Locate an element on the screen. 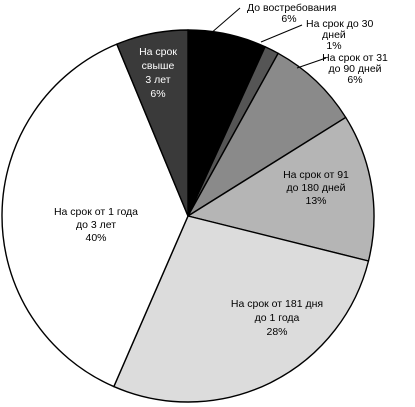 The image size is (415, 407). slice-label-line: дней is located at coordinates (334, 35).